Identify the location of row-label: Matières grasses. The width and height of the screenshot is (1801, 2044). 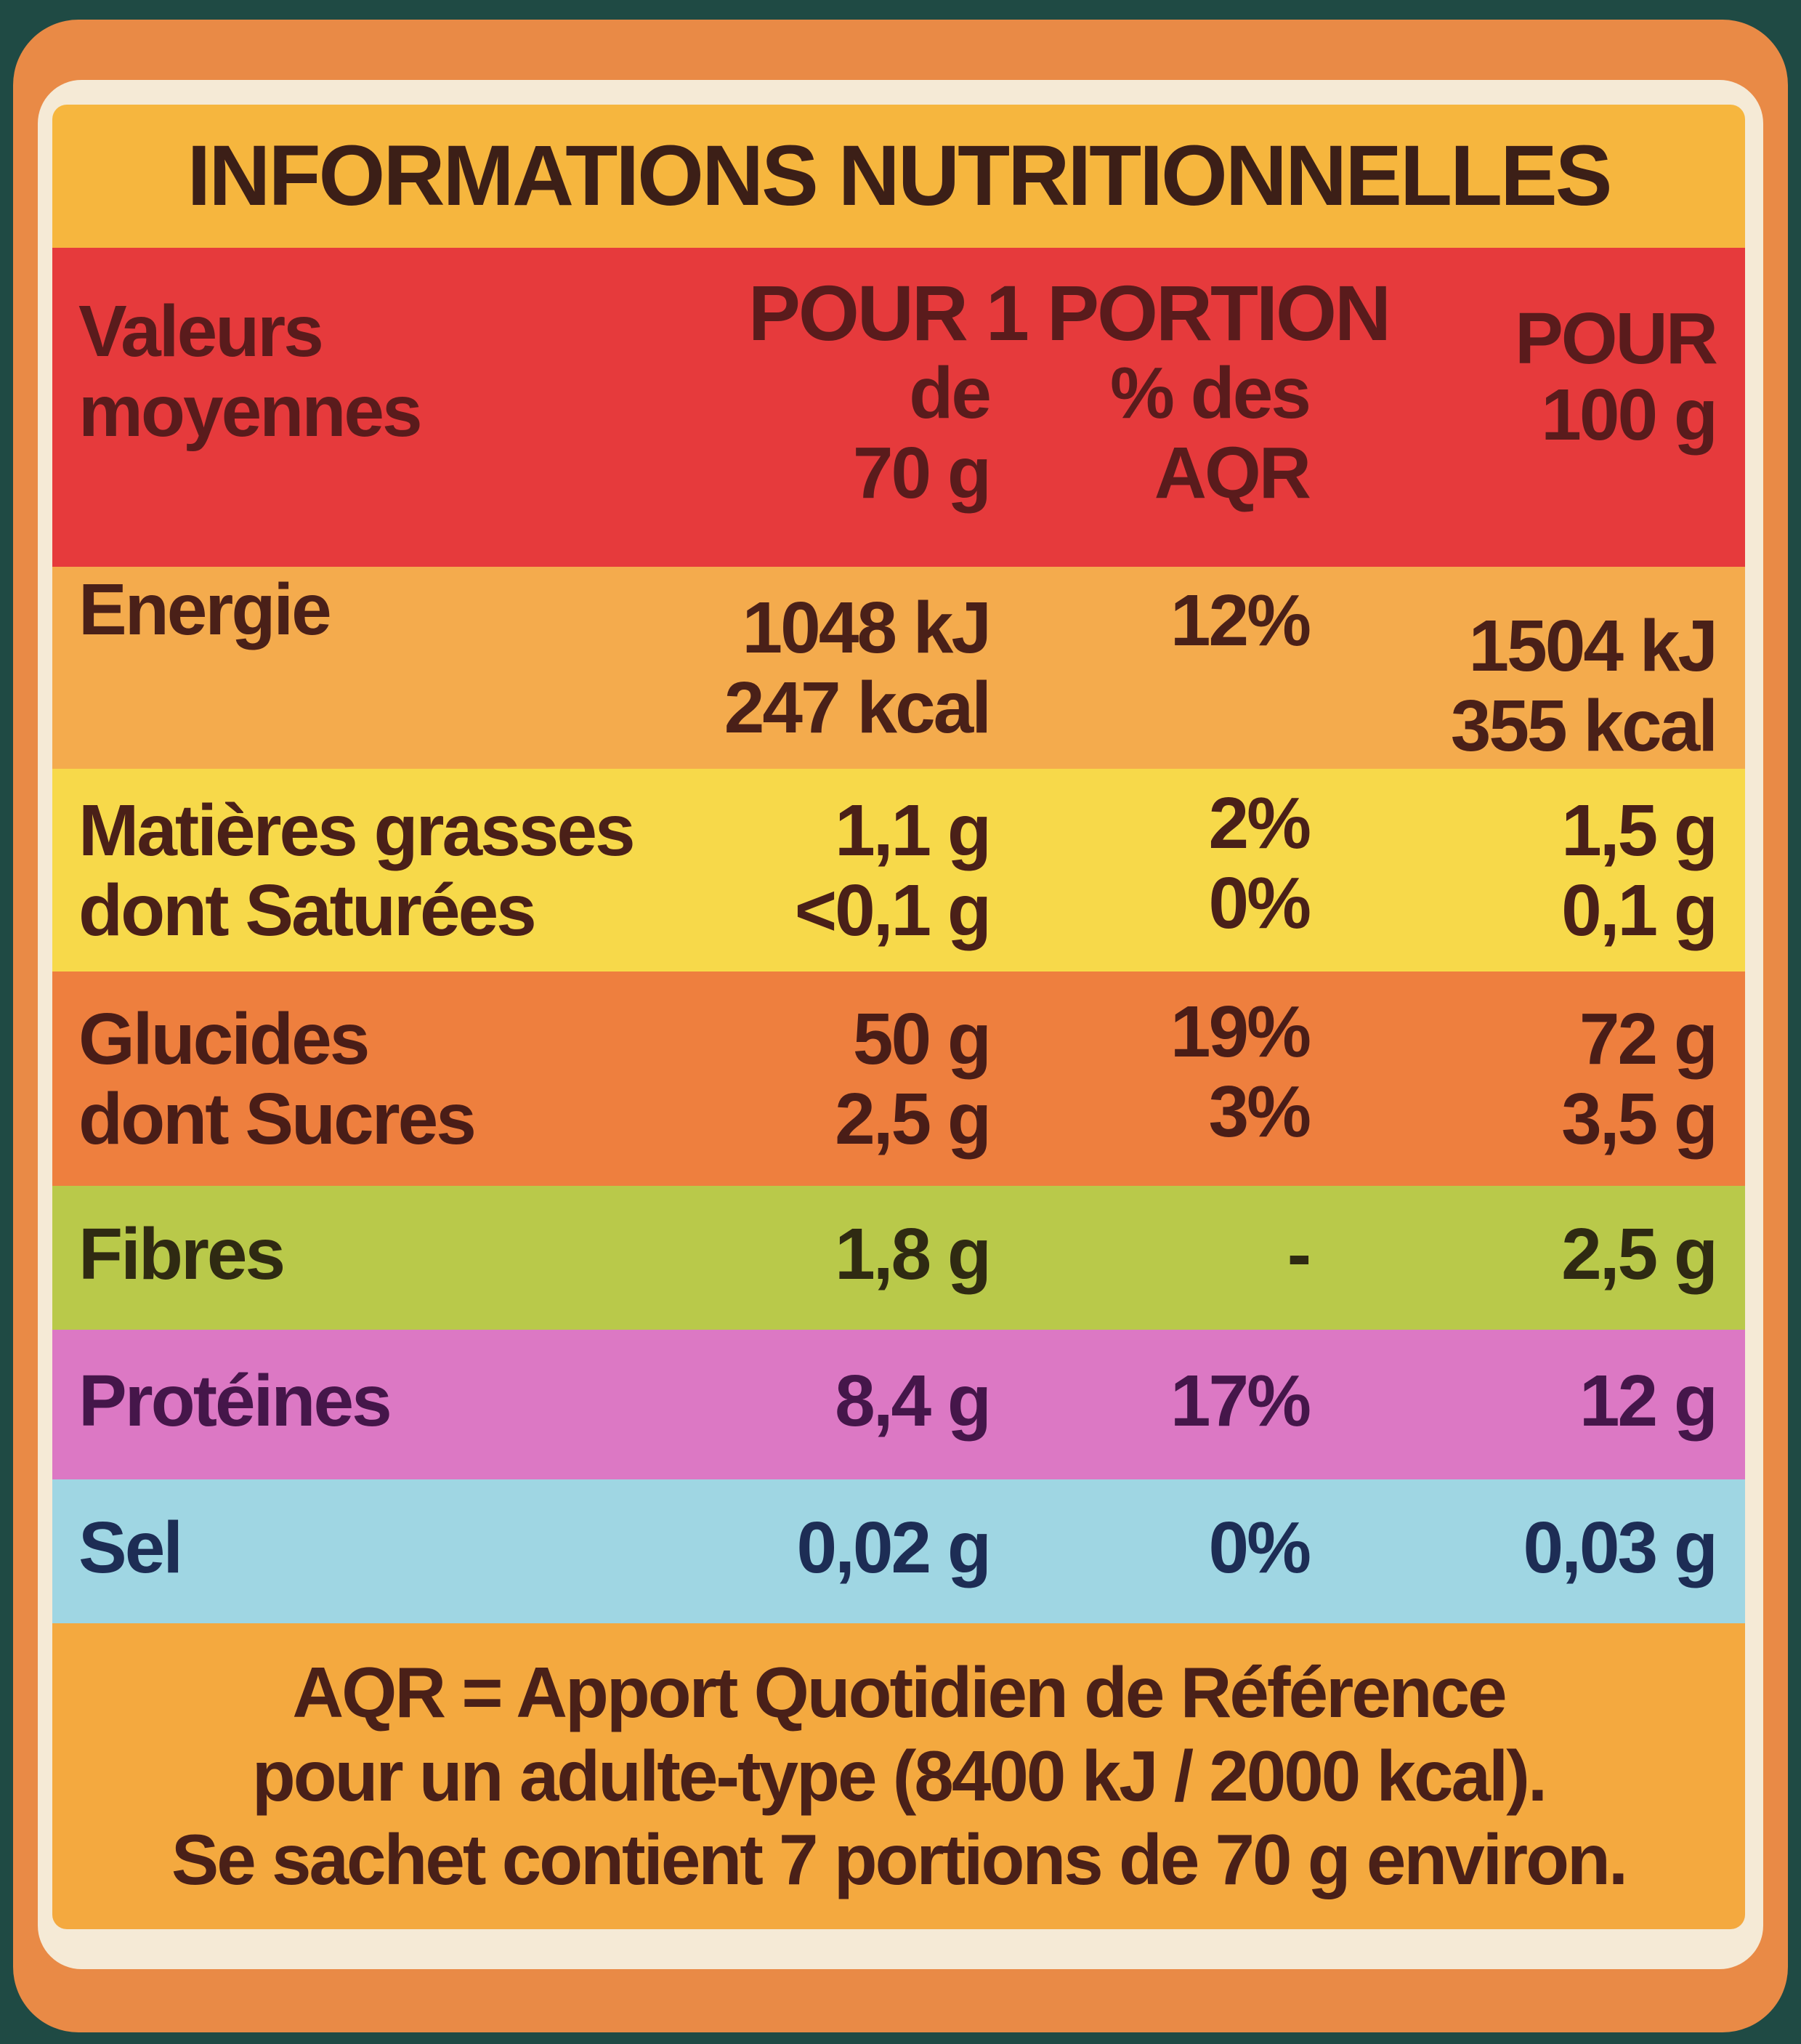
(357, 830).